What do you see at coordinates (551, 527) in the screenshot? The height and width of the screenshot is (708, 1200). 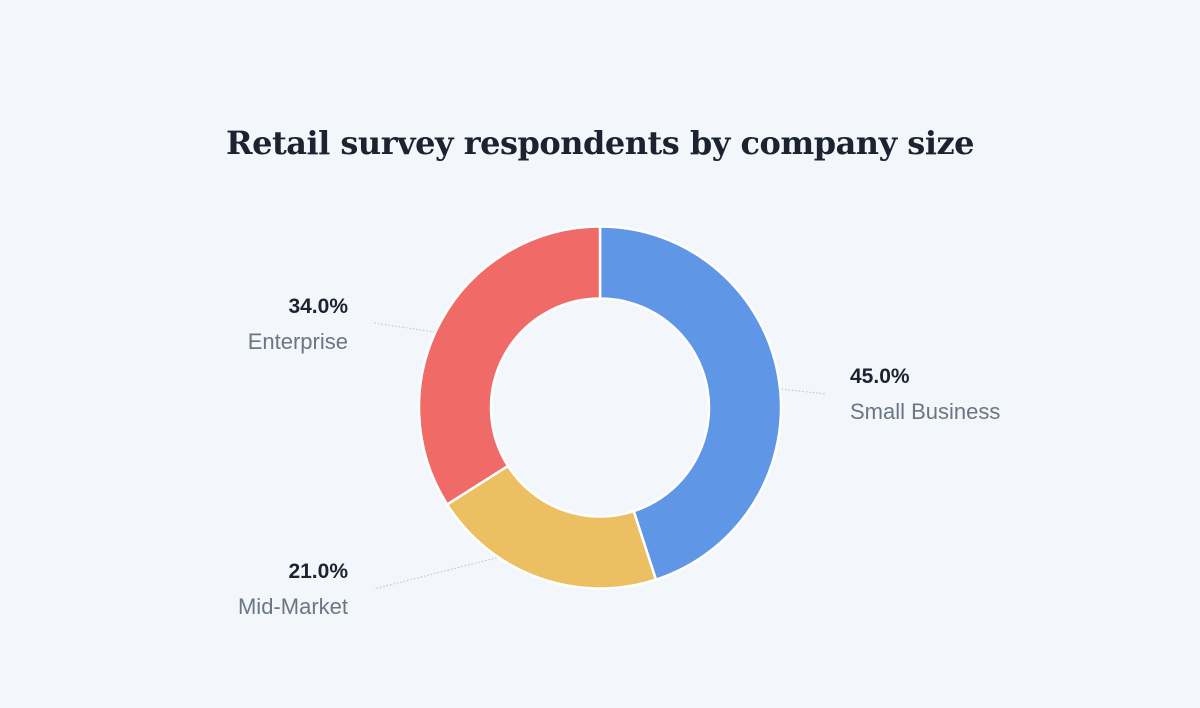 I see `slice-mid-market` at bounding box center [551, 527].